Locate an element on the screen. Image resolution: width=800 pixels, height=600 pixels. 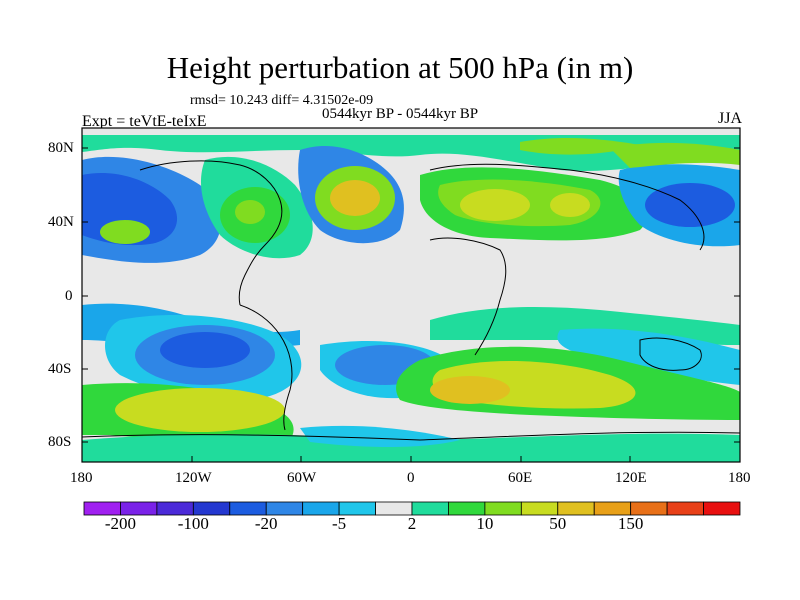
colorbar-label: -100 is located at coordinates (193, 523).